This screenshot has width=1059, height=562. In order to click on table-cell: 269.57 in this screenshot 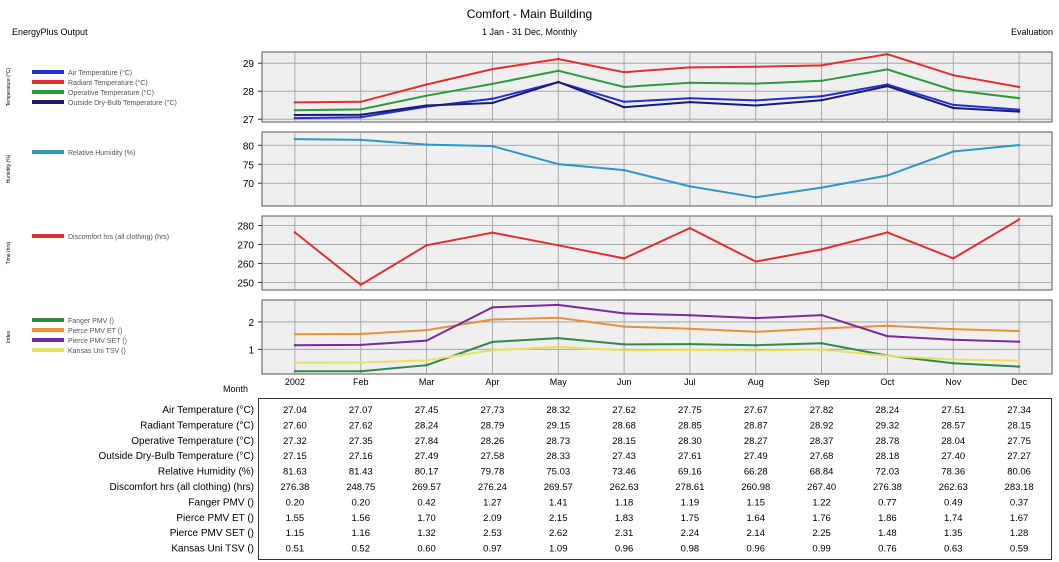, I will do `click(426, 487)`.